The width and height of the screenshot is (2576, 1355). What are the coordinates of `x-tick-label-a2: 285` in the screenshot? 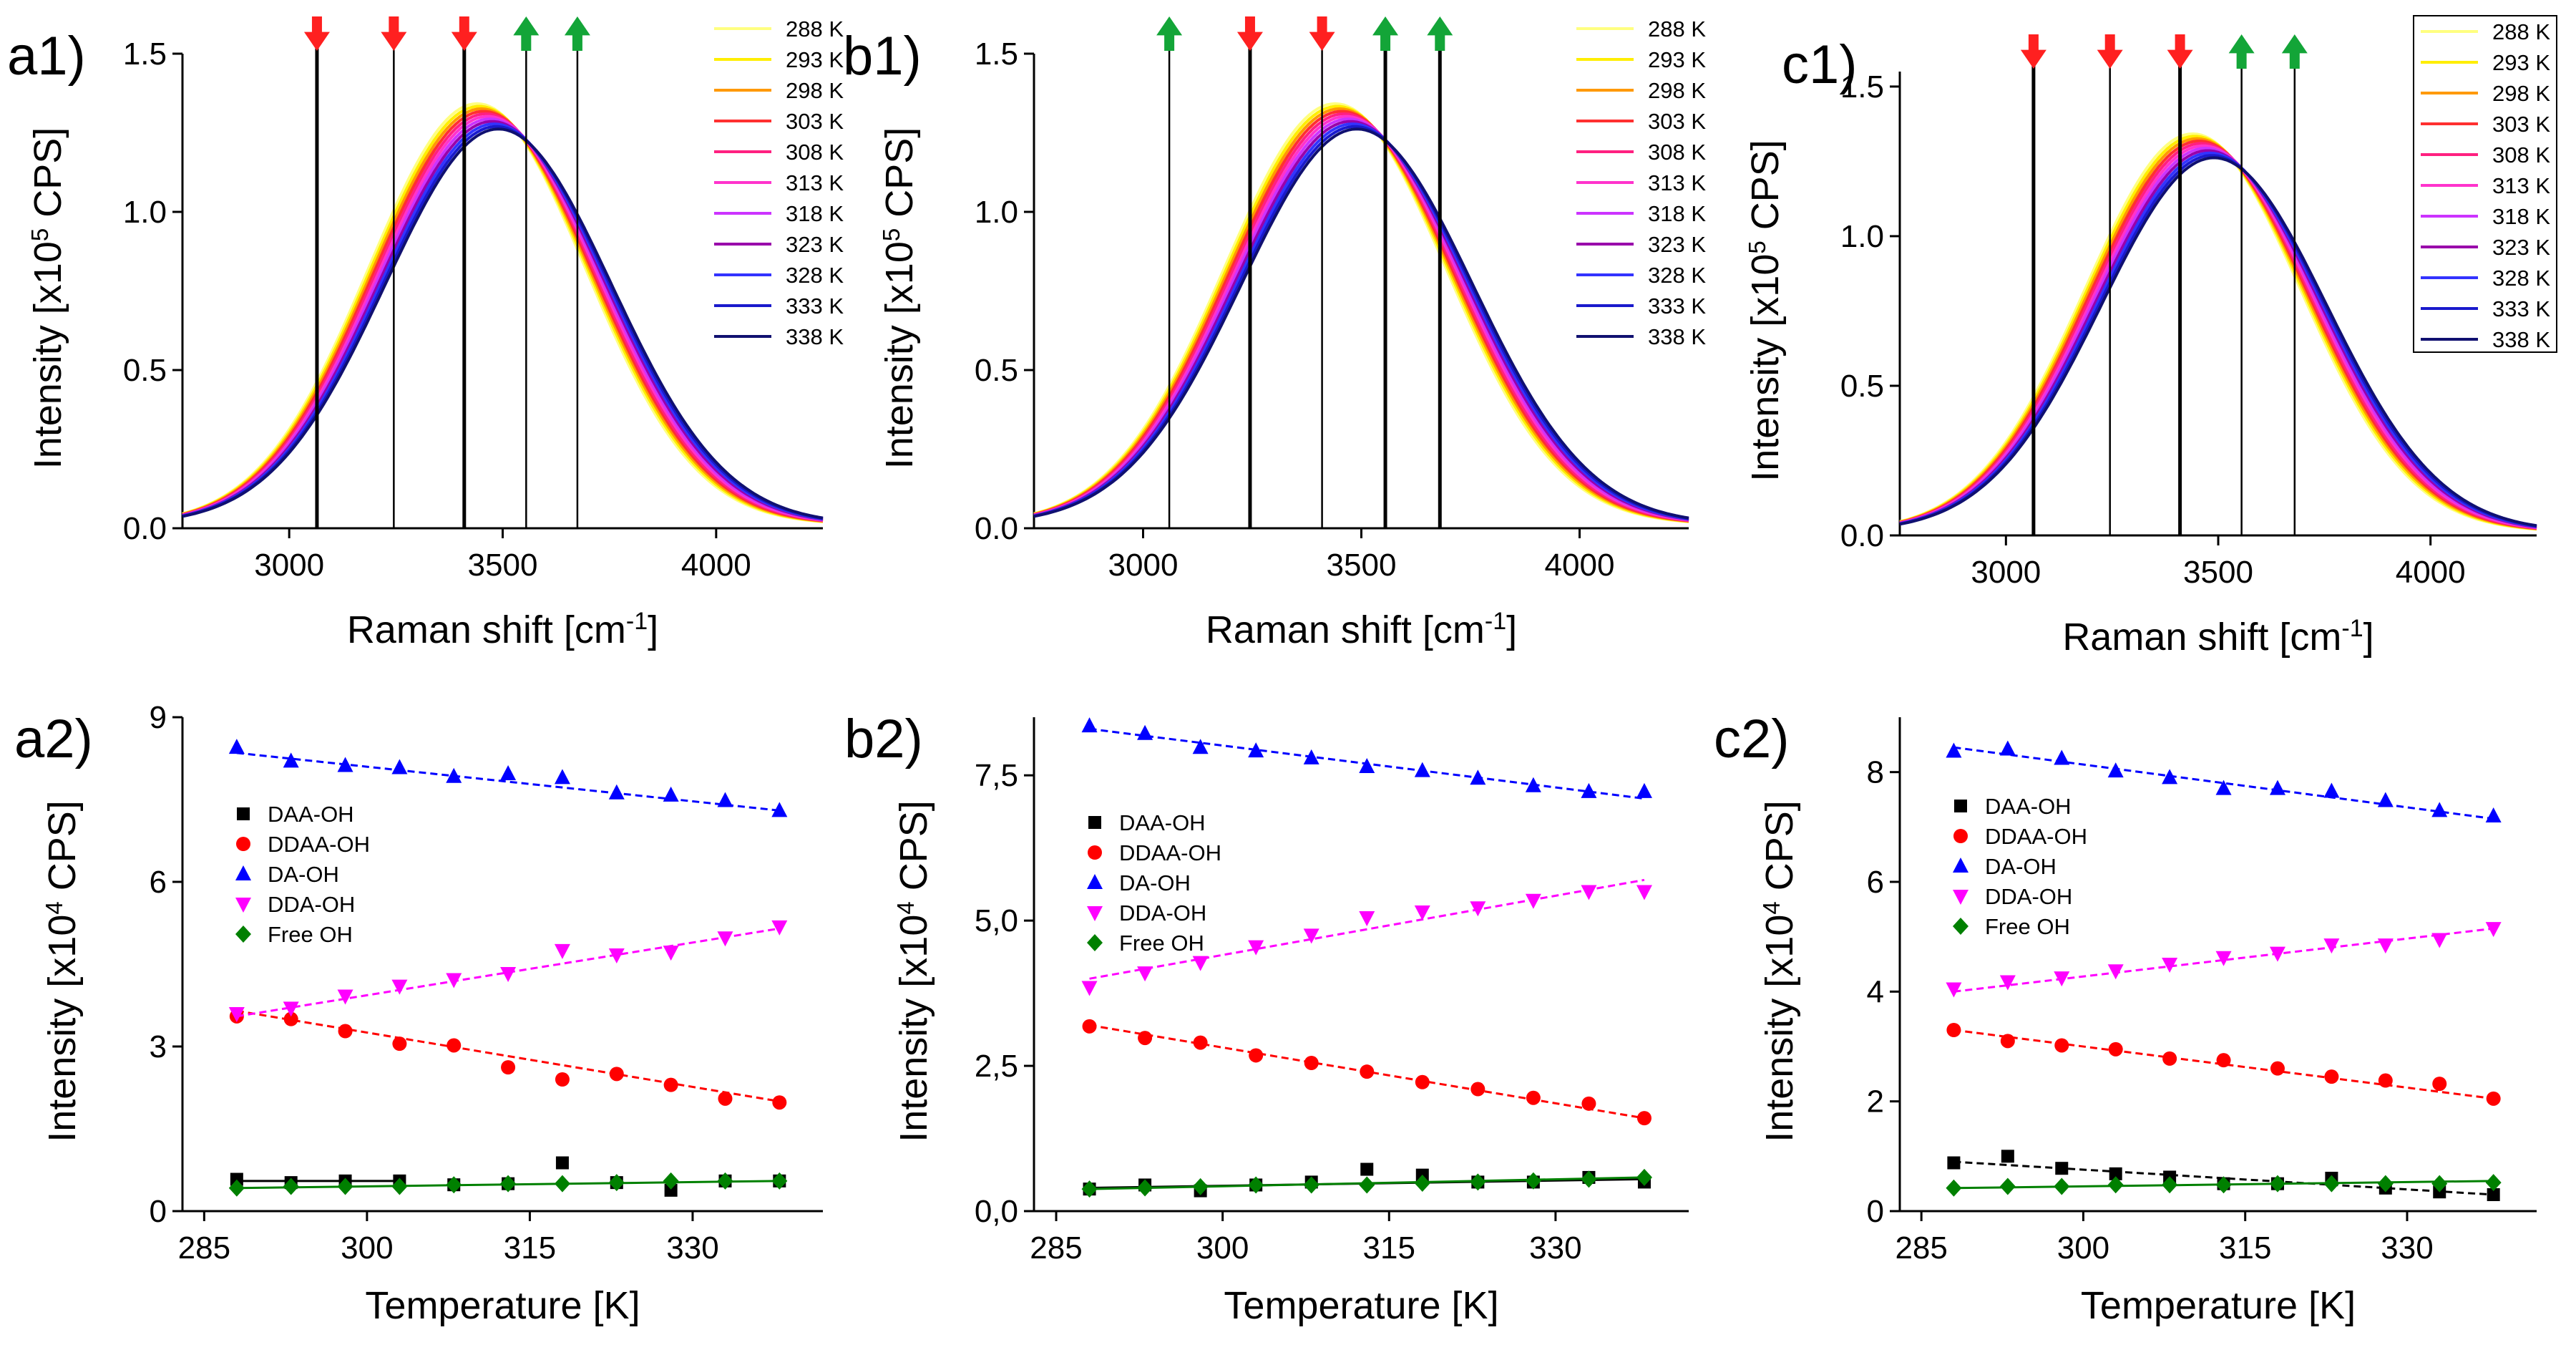 It's located at (204, 1248).